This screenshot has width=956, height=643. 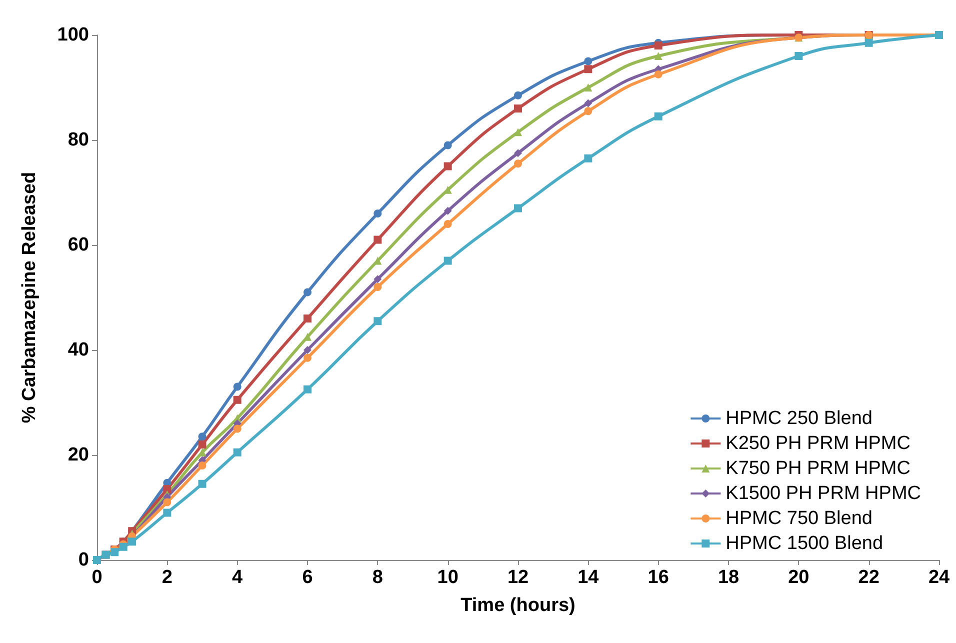 I want to click on y-tick-label: 0, so click(x=83, y=560).